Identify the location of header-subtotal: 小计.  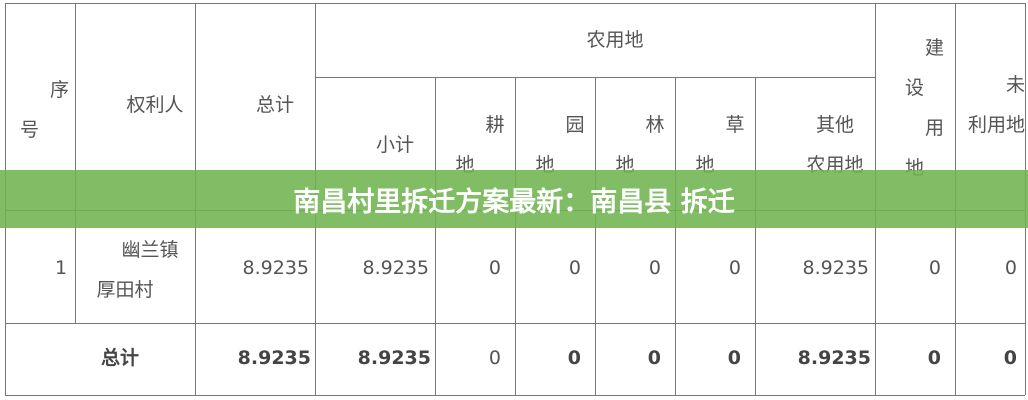
(394, 145).